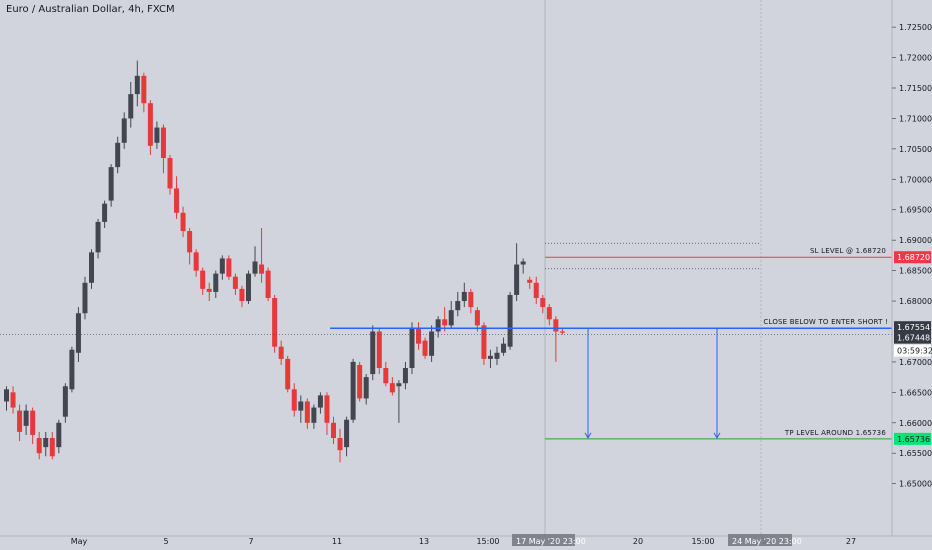 This screenshot has height=550, width=932. I want to click on countdown-tag-bg, so click(912, 350).